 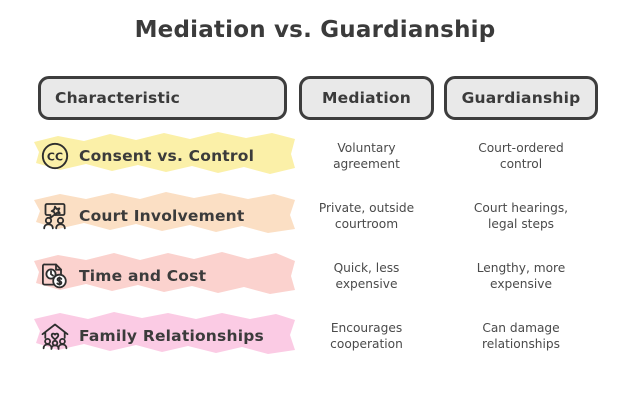 I want to click on characteristic-label: Family Relationships, so click(x=171, y=336).